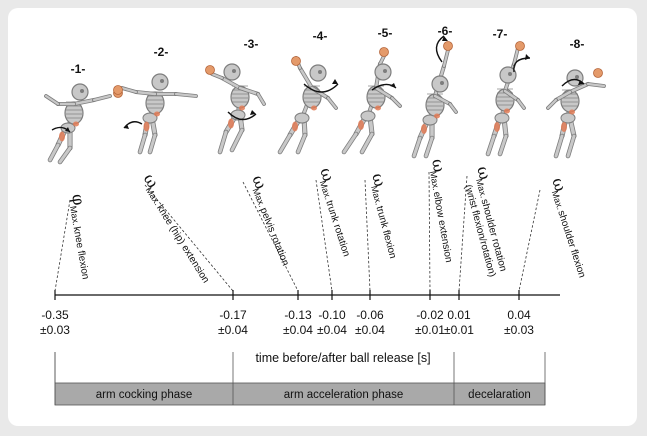  What do you see at coordinates (519, 315) in the screenshot?
I see `tick-time-8: 0.04` at bounding box center [519, 315].